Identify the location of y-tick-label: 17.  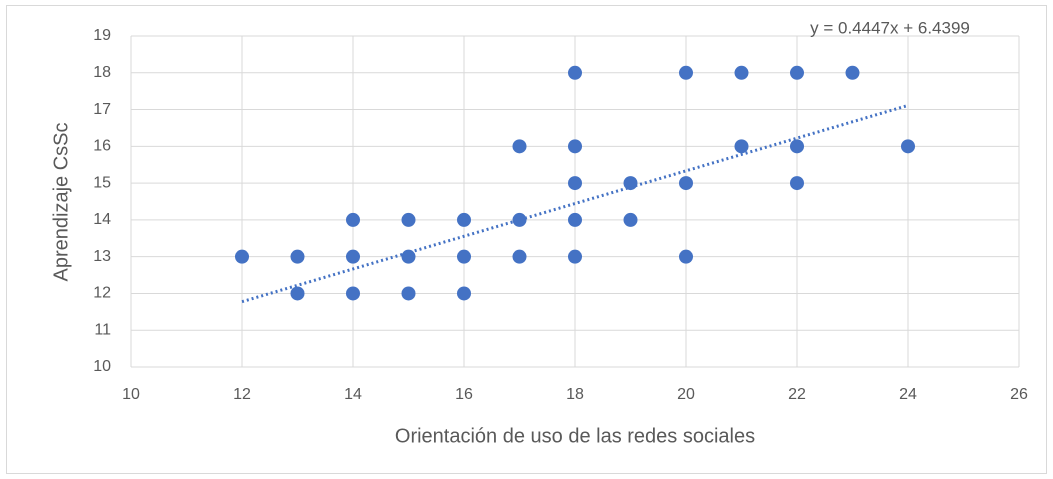
(102, 109).